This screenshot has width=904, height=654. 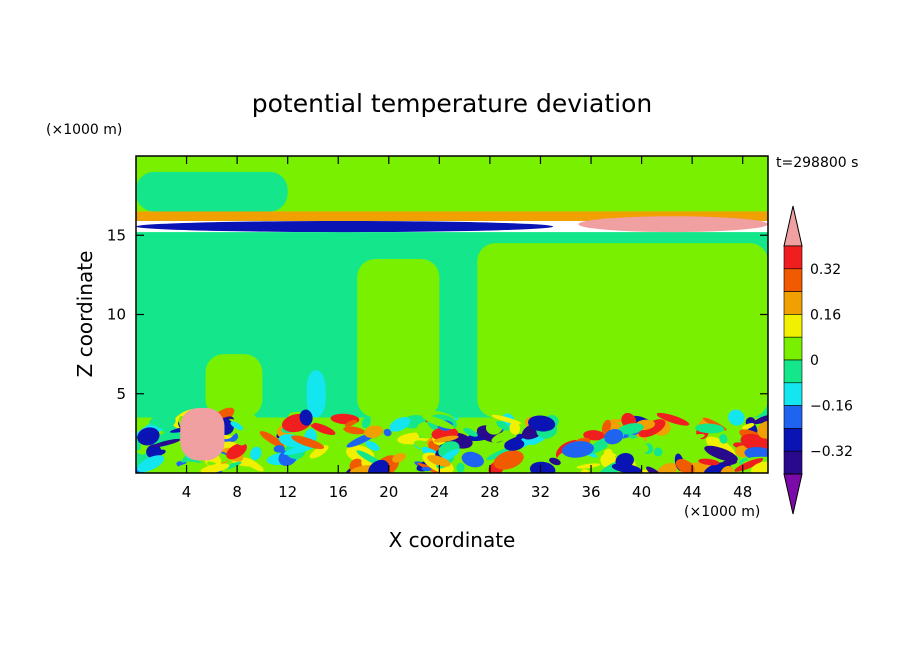 What do you see at coordinates (540, 492) in the screenshot?
I see `x-tick-label: 32` at bounding box center [540, 492].